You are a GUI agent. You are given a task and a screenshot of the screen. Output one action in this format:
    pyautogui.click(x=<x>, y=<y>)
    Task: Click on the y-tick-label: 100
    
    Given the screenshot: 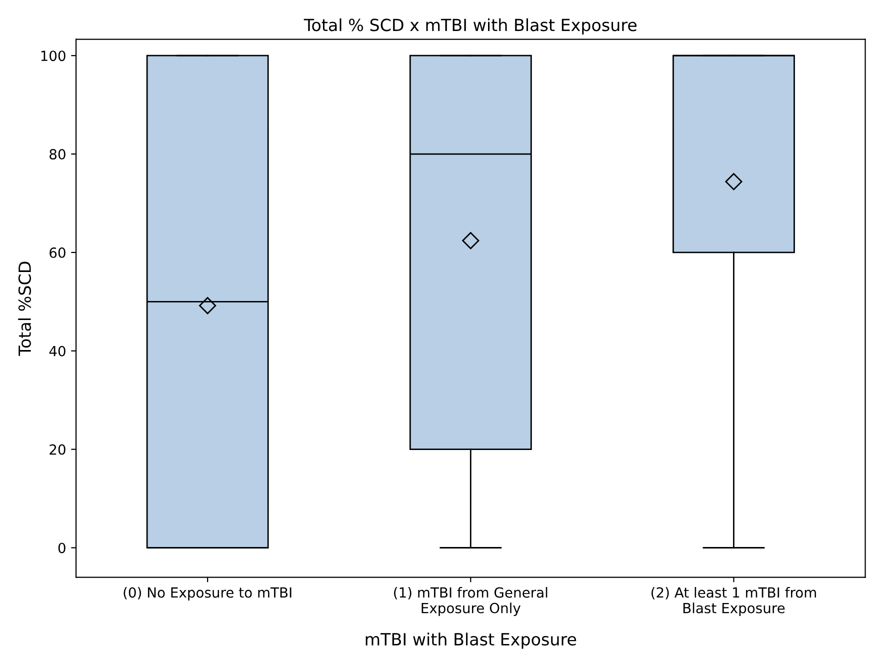 What is the action you would take?
    pyautogui.click(x=53, y=56)
    